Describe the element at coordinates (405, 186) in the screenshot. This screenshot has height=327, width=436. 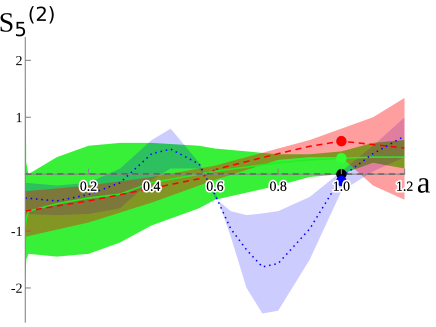
I see `x-tick-label: 1.2` at that location.